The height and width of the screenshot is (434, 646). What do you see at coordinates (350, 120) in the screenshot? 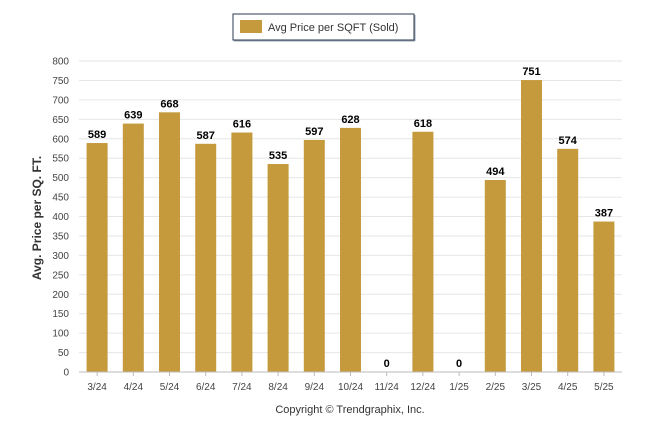
I see `bar-value-label: 628` at bounding box center [350, 120].